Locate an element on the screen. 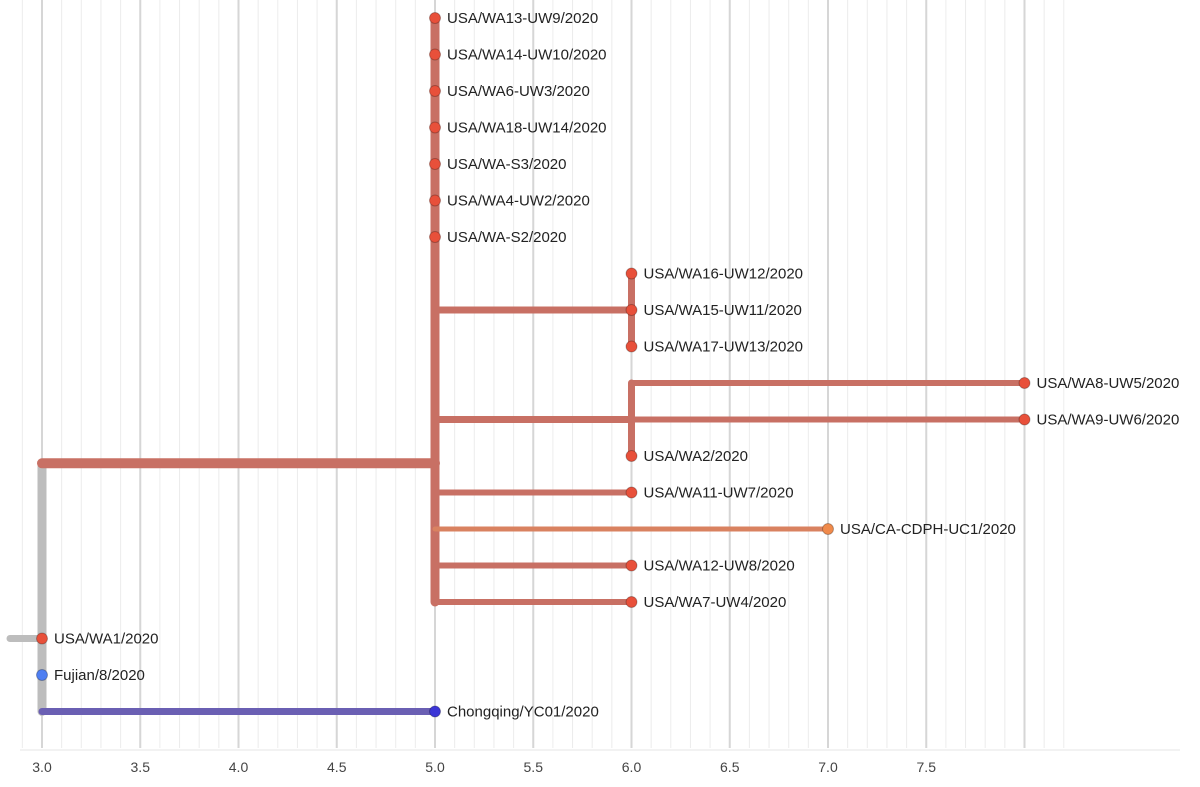  tip-label: USA/WA16-UW12/2020 is located at coordinates (724, 274).